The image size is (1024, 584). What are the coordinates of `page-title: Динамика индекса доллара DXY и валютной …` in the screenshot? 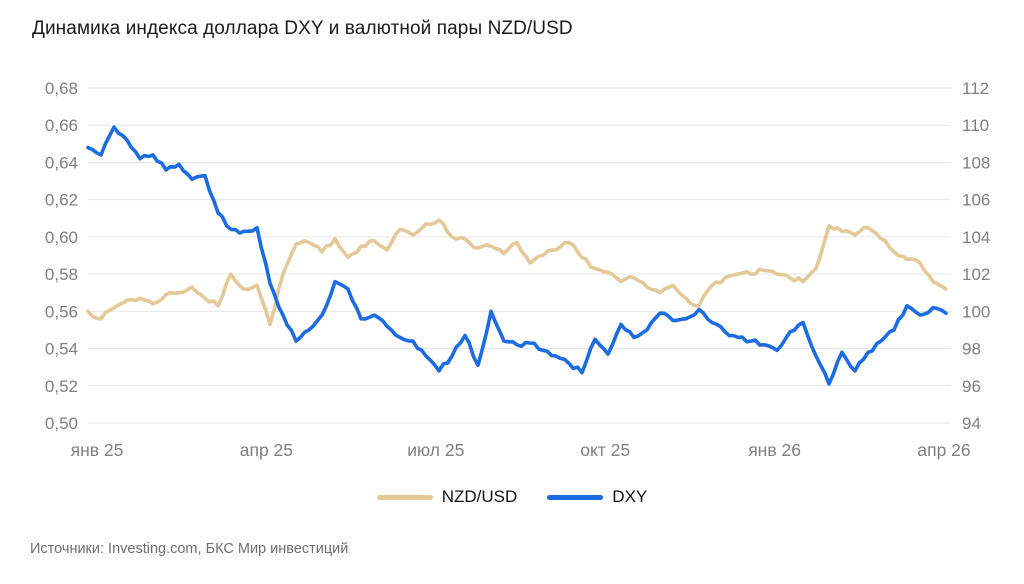 It's located at (302, 28).